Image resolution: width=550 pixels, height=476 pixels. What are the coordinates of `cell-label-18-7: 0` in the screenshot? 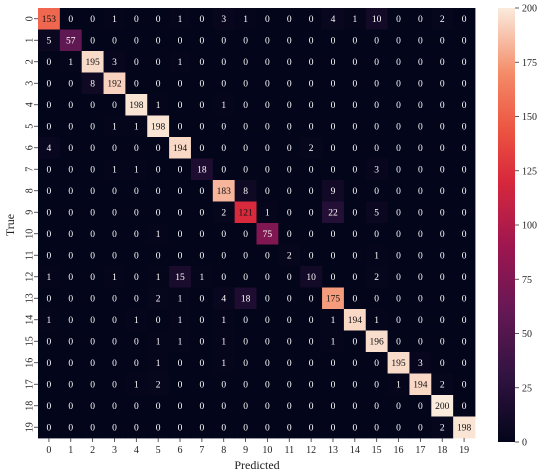 It's located at (202, 407).